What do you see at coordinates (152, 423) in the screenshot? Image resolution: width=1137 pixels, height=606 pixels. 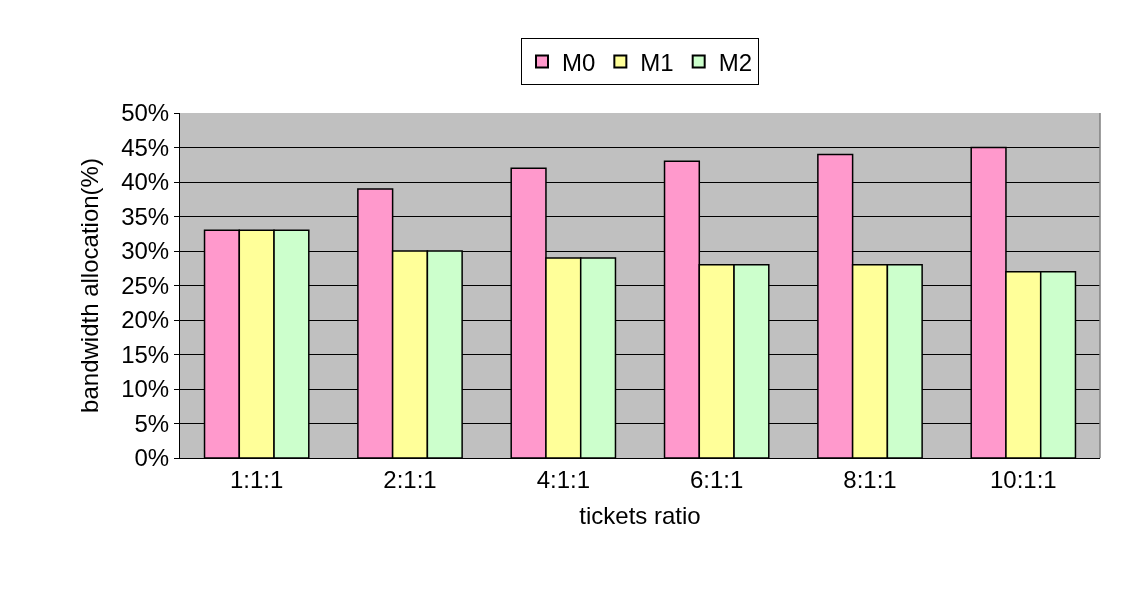 I see `y-tick-label: 5%` at bounding box center [152, 423].